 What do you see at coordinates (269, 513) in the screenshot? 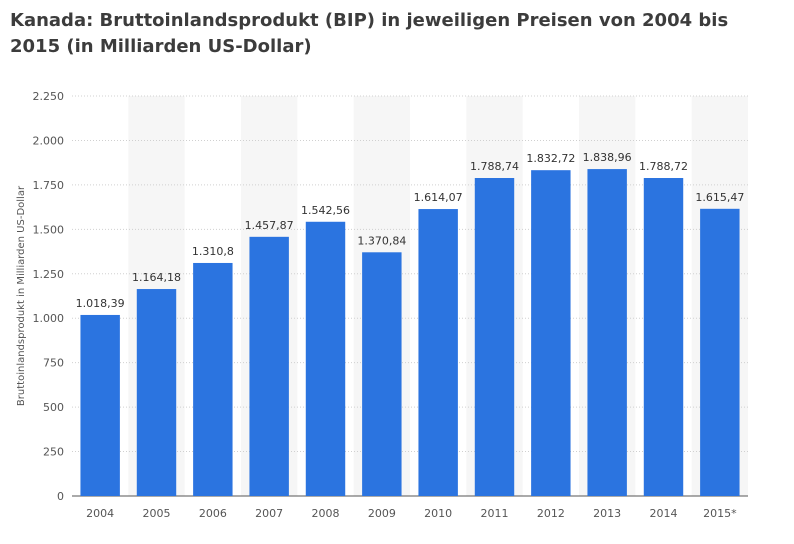
I see `x-tick-label: 2007` at bounding box center [269, 513].